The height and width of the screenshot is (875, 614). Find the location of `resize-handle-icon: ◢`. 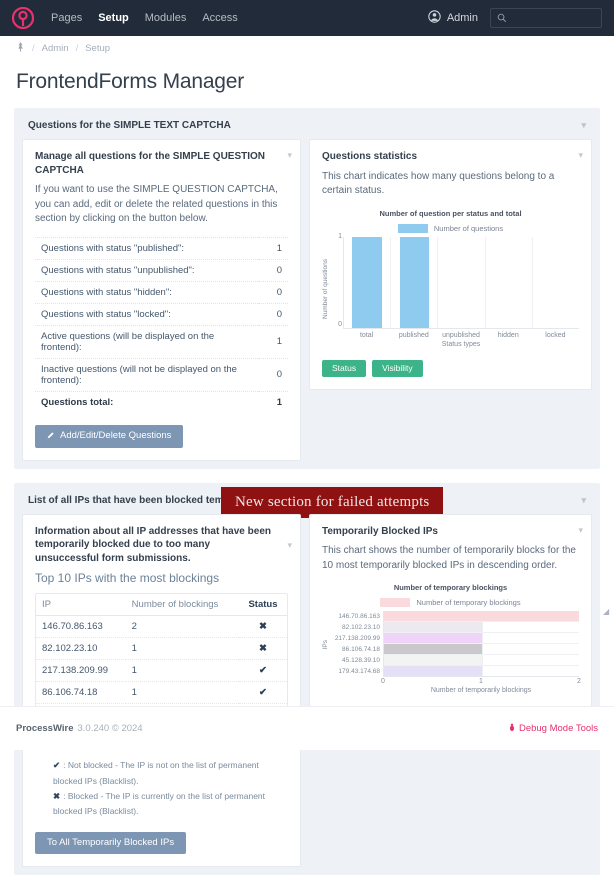

resize-handle-icon: ◢ is located at coordinates (606, 611).